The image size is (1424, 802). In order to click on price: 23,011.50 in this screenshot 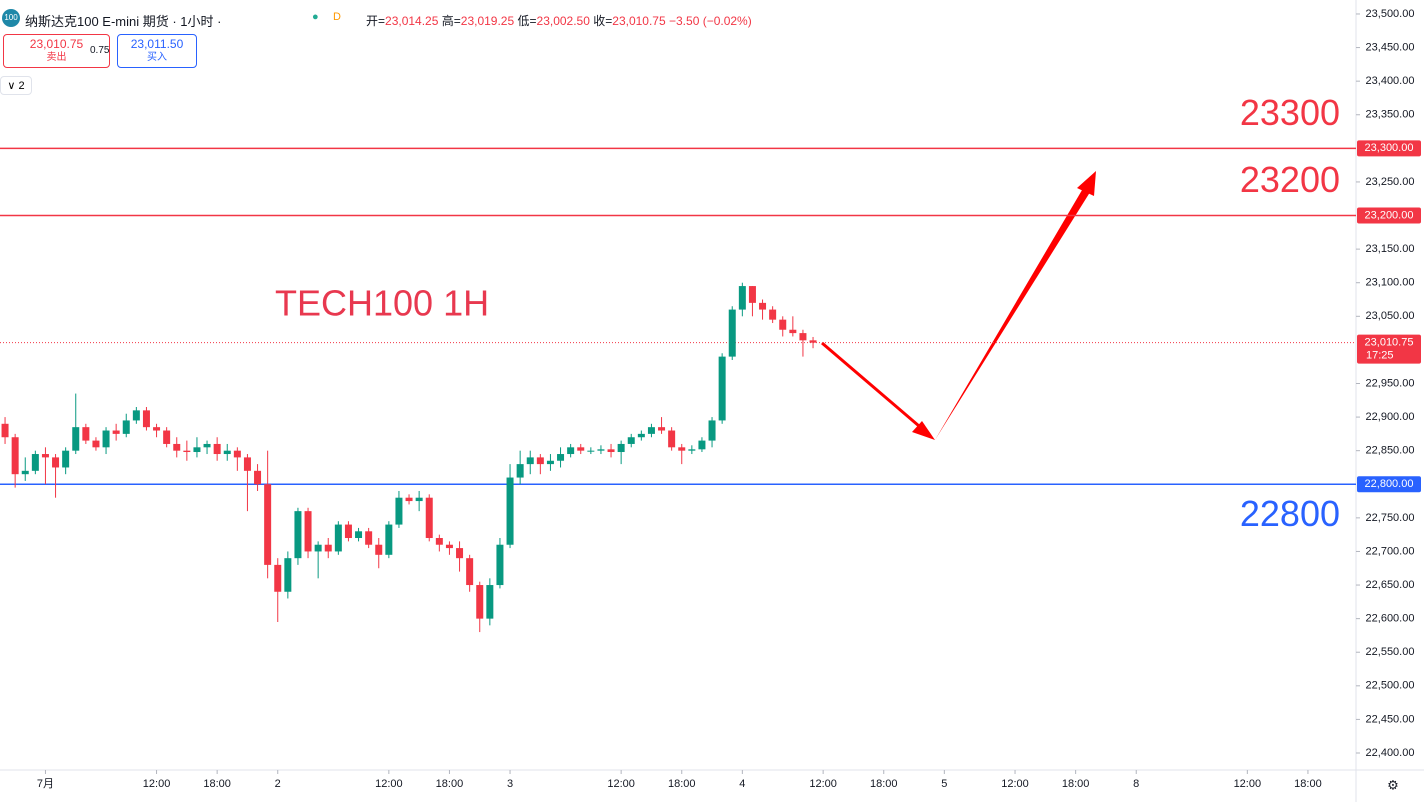, I will do `click(157, 44)`.